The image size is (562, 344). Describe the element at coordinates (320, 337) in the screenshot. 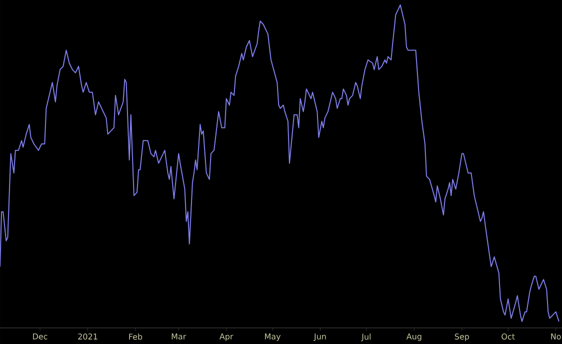

I see `x-tick-label: Jun` at that location.